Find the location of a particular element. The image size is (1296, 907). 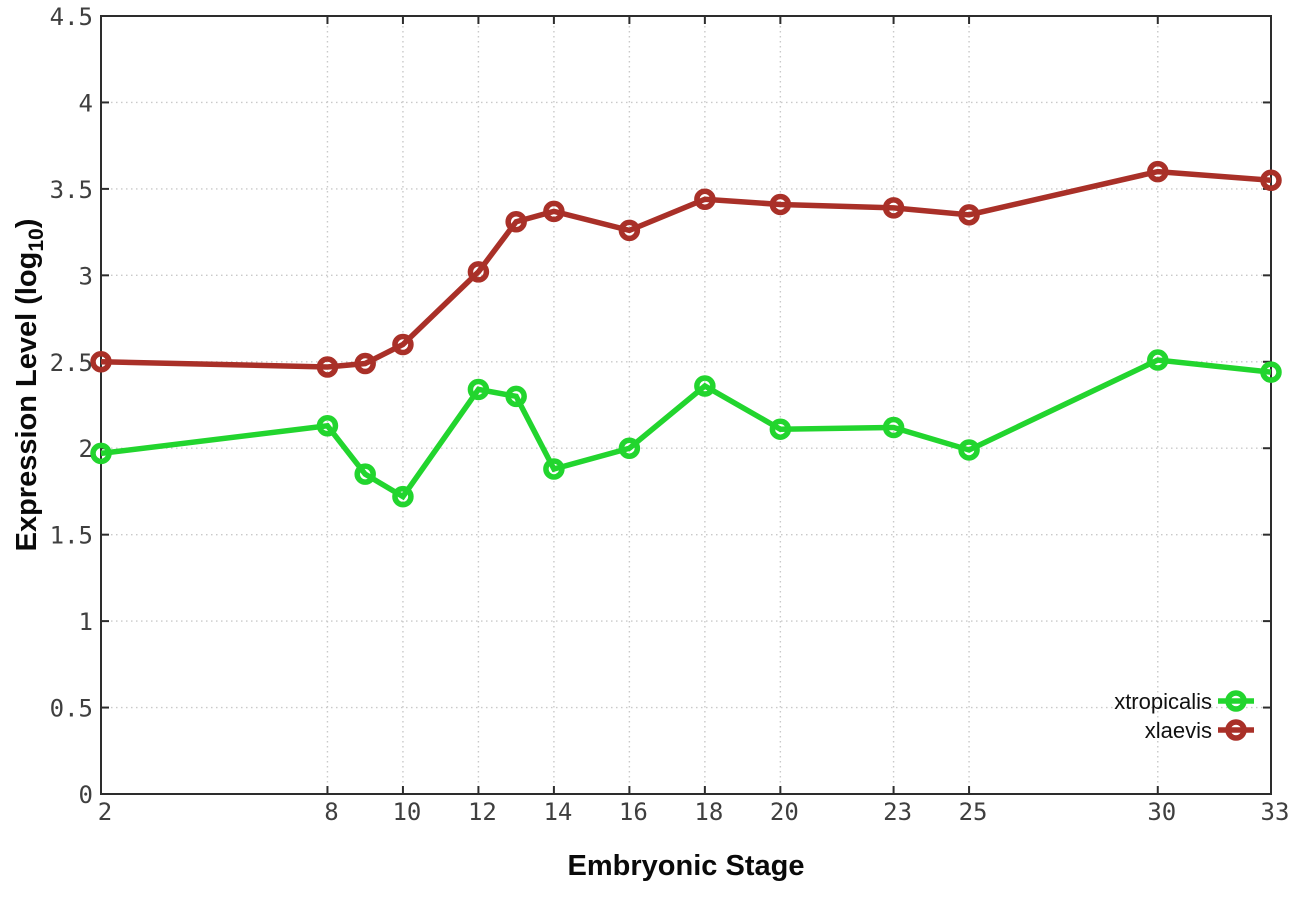

y-tick-label: 2.5 is located at coordinates (71, 363).